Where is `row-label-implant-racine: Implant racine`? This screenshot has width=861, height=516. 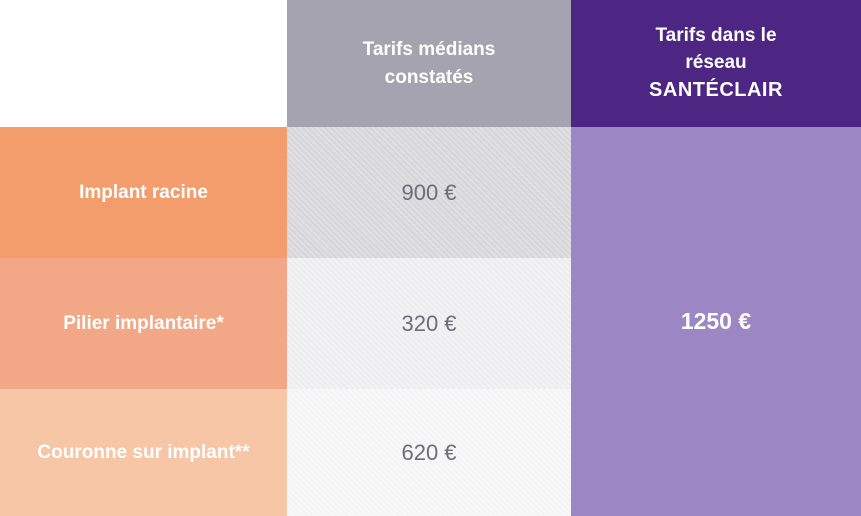 row-label-implant-racine: Implant racine is located at coordinates (143, 192).